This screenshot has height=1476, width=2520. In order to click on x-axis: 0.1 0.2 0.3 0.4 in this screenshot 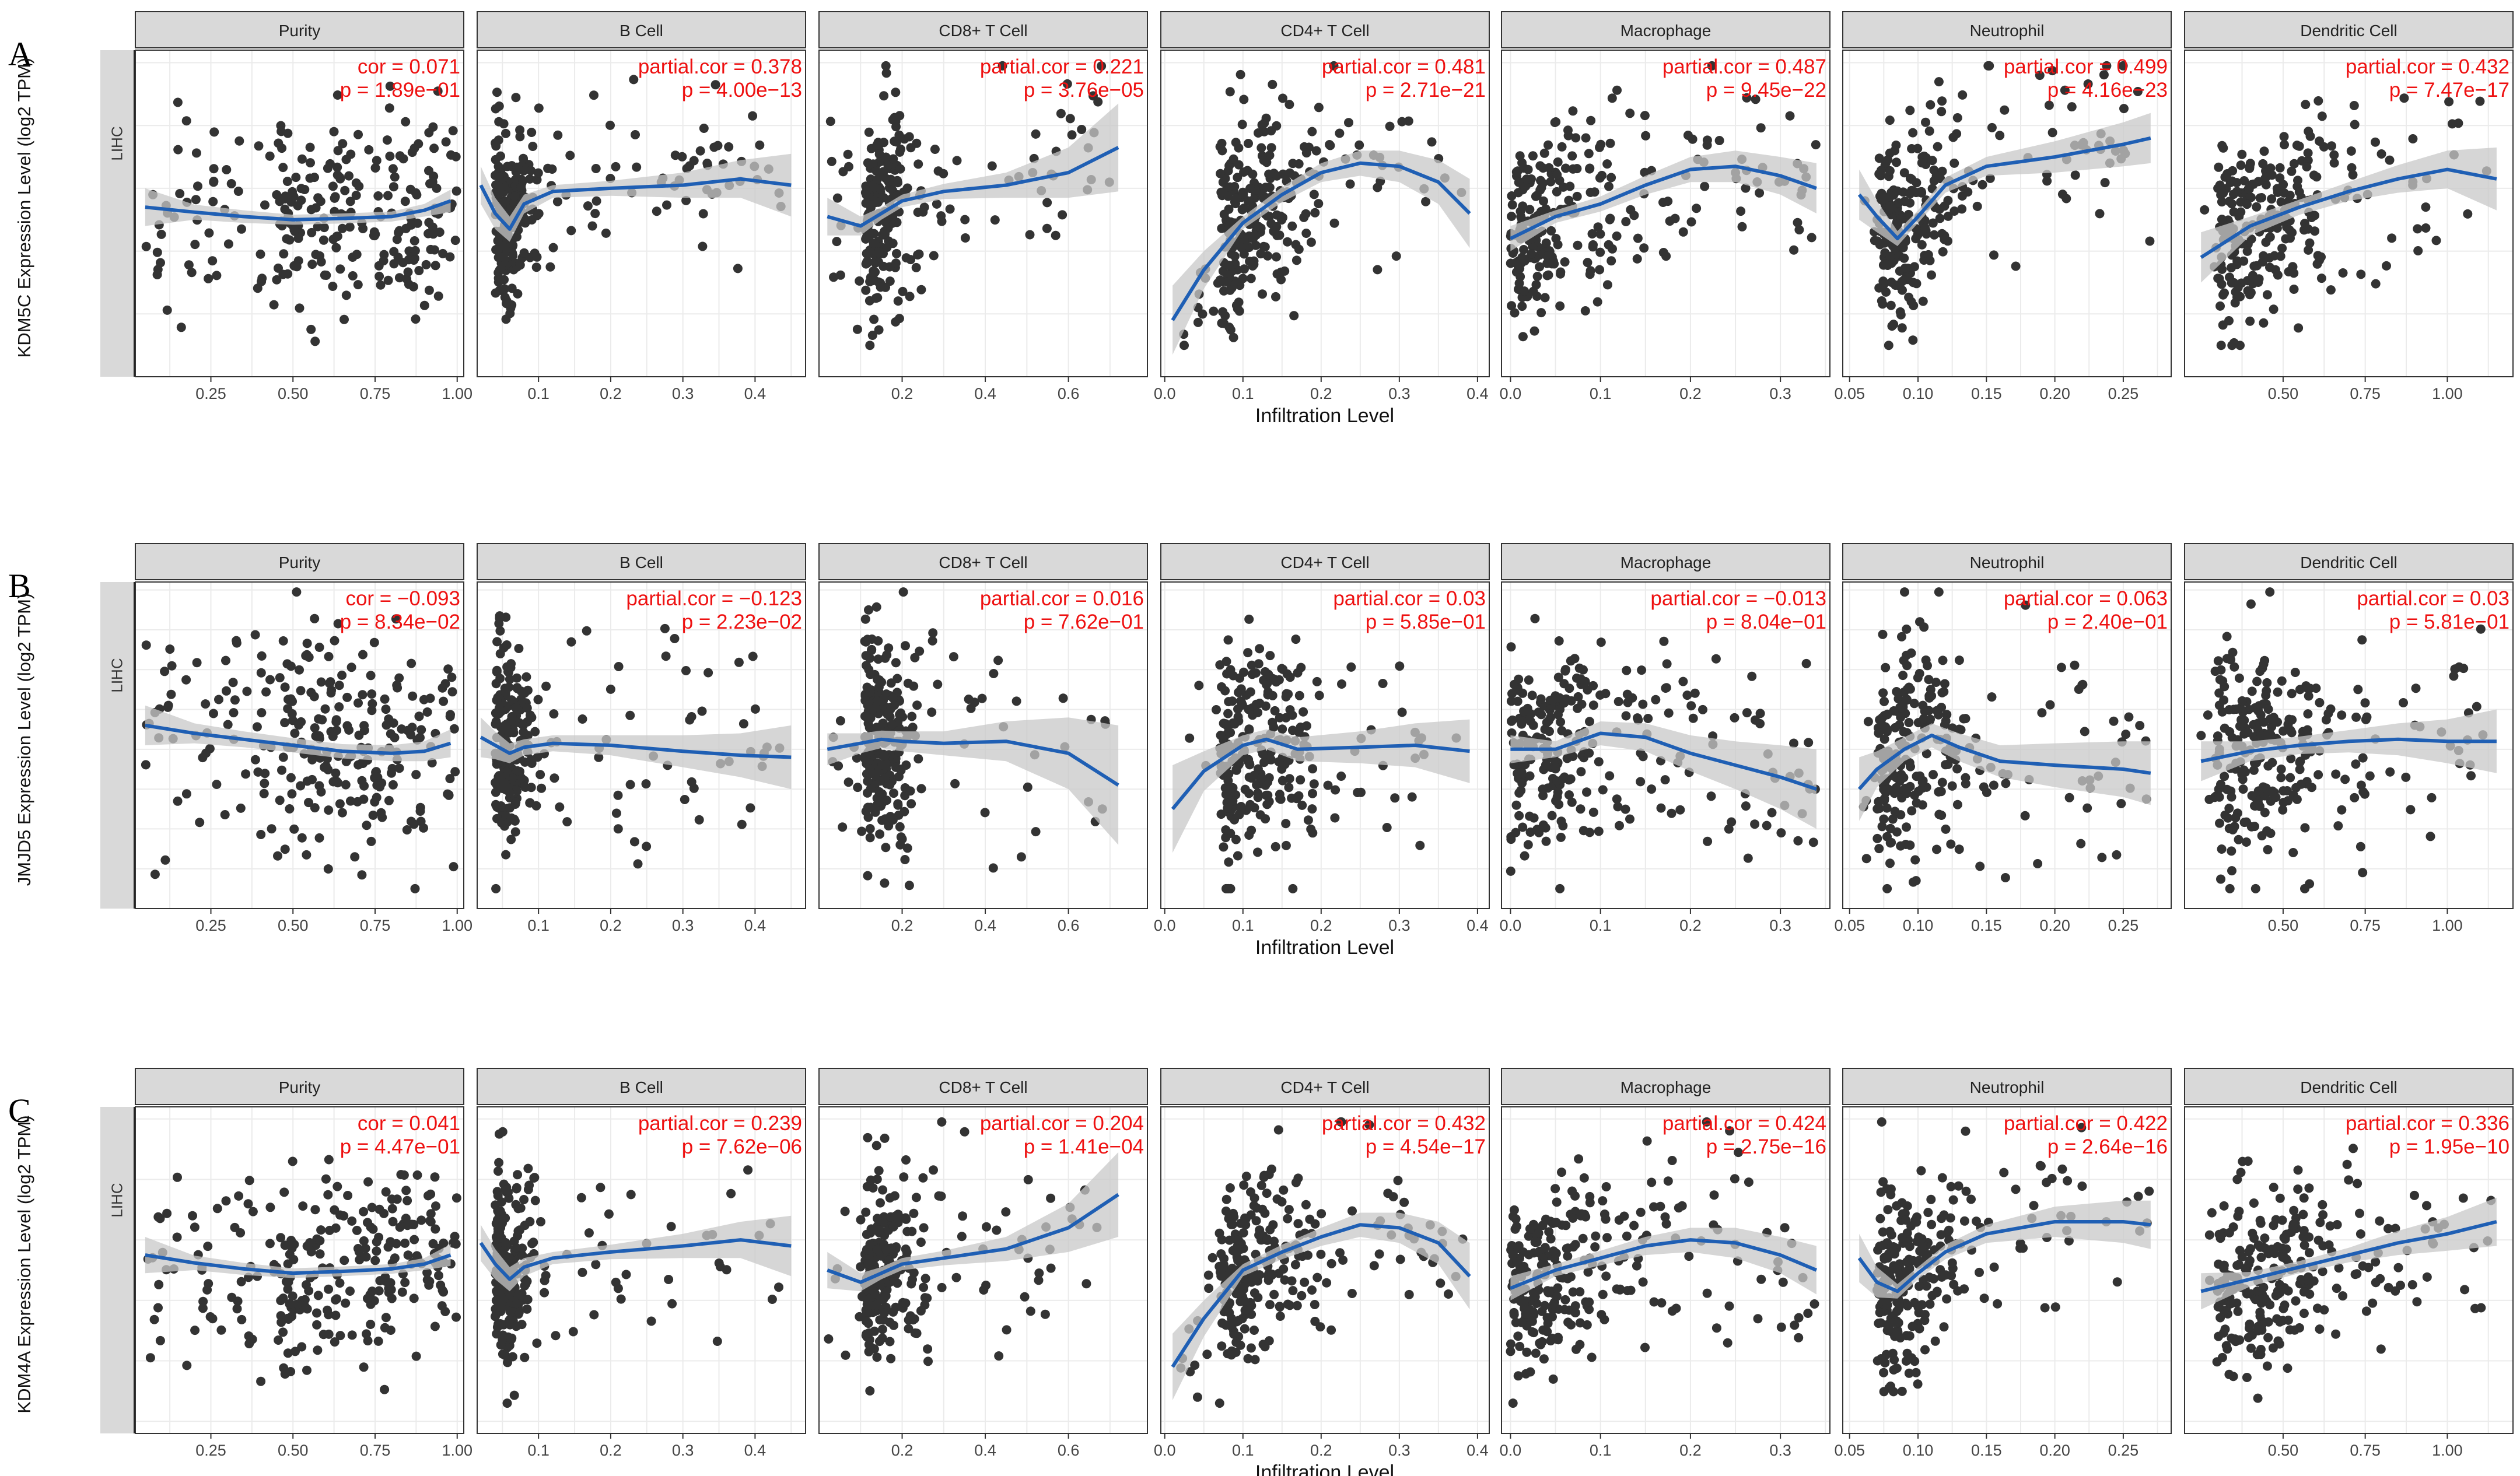, I will do `click(646, 1446)`.